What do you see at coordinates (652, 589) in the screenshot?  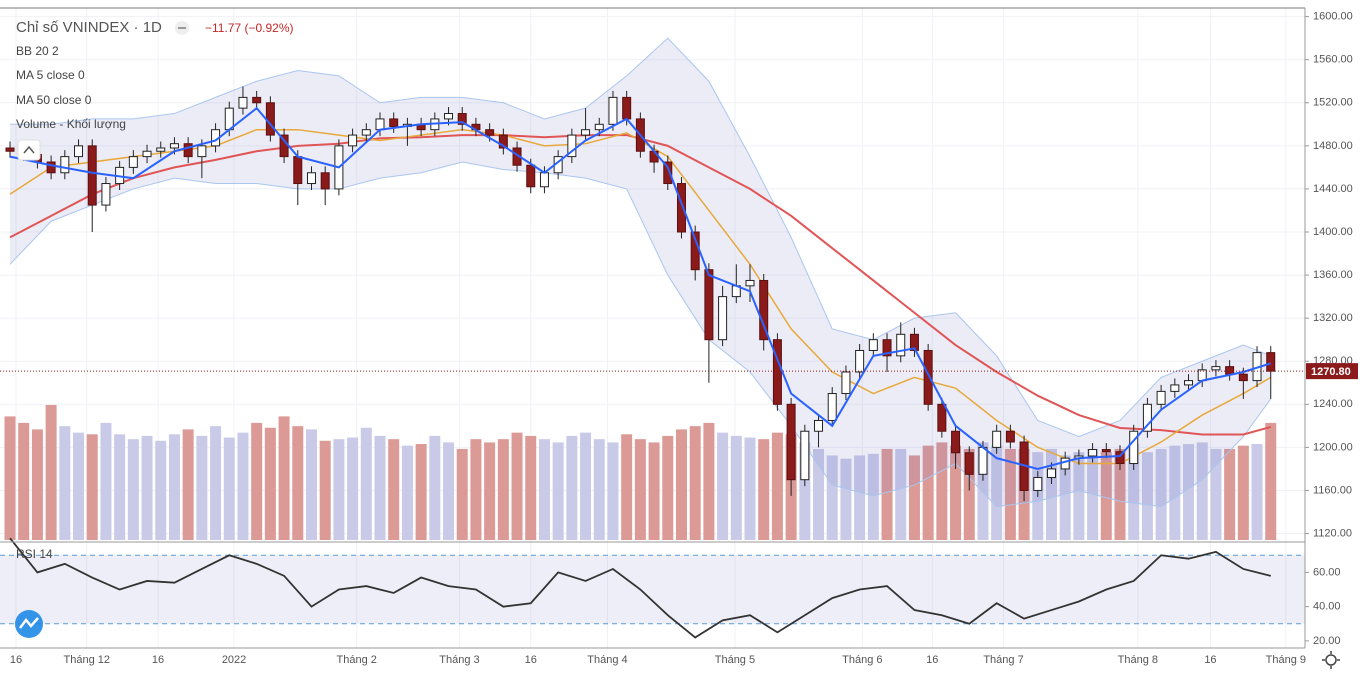 I see `rsi-band-fill` at bounding box center [652, 589].